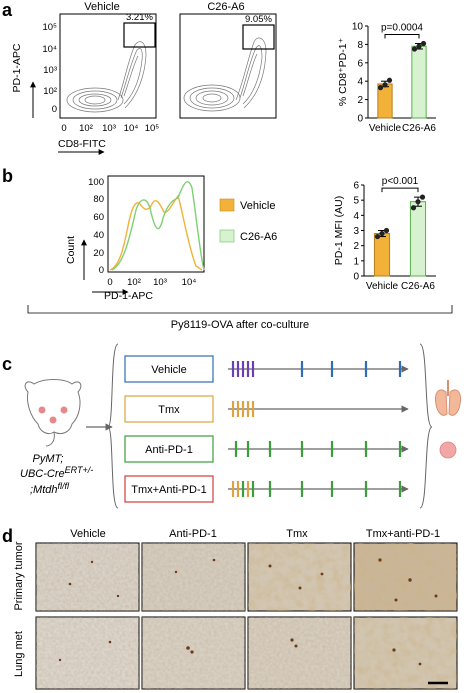 Image resolution: width=474 pixels, height=693 pixels. I want to click on bar-tick-label: 10, so click(358, 27).